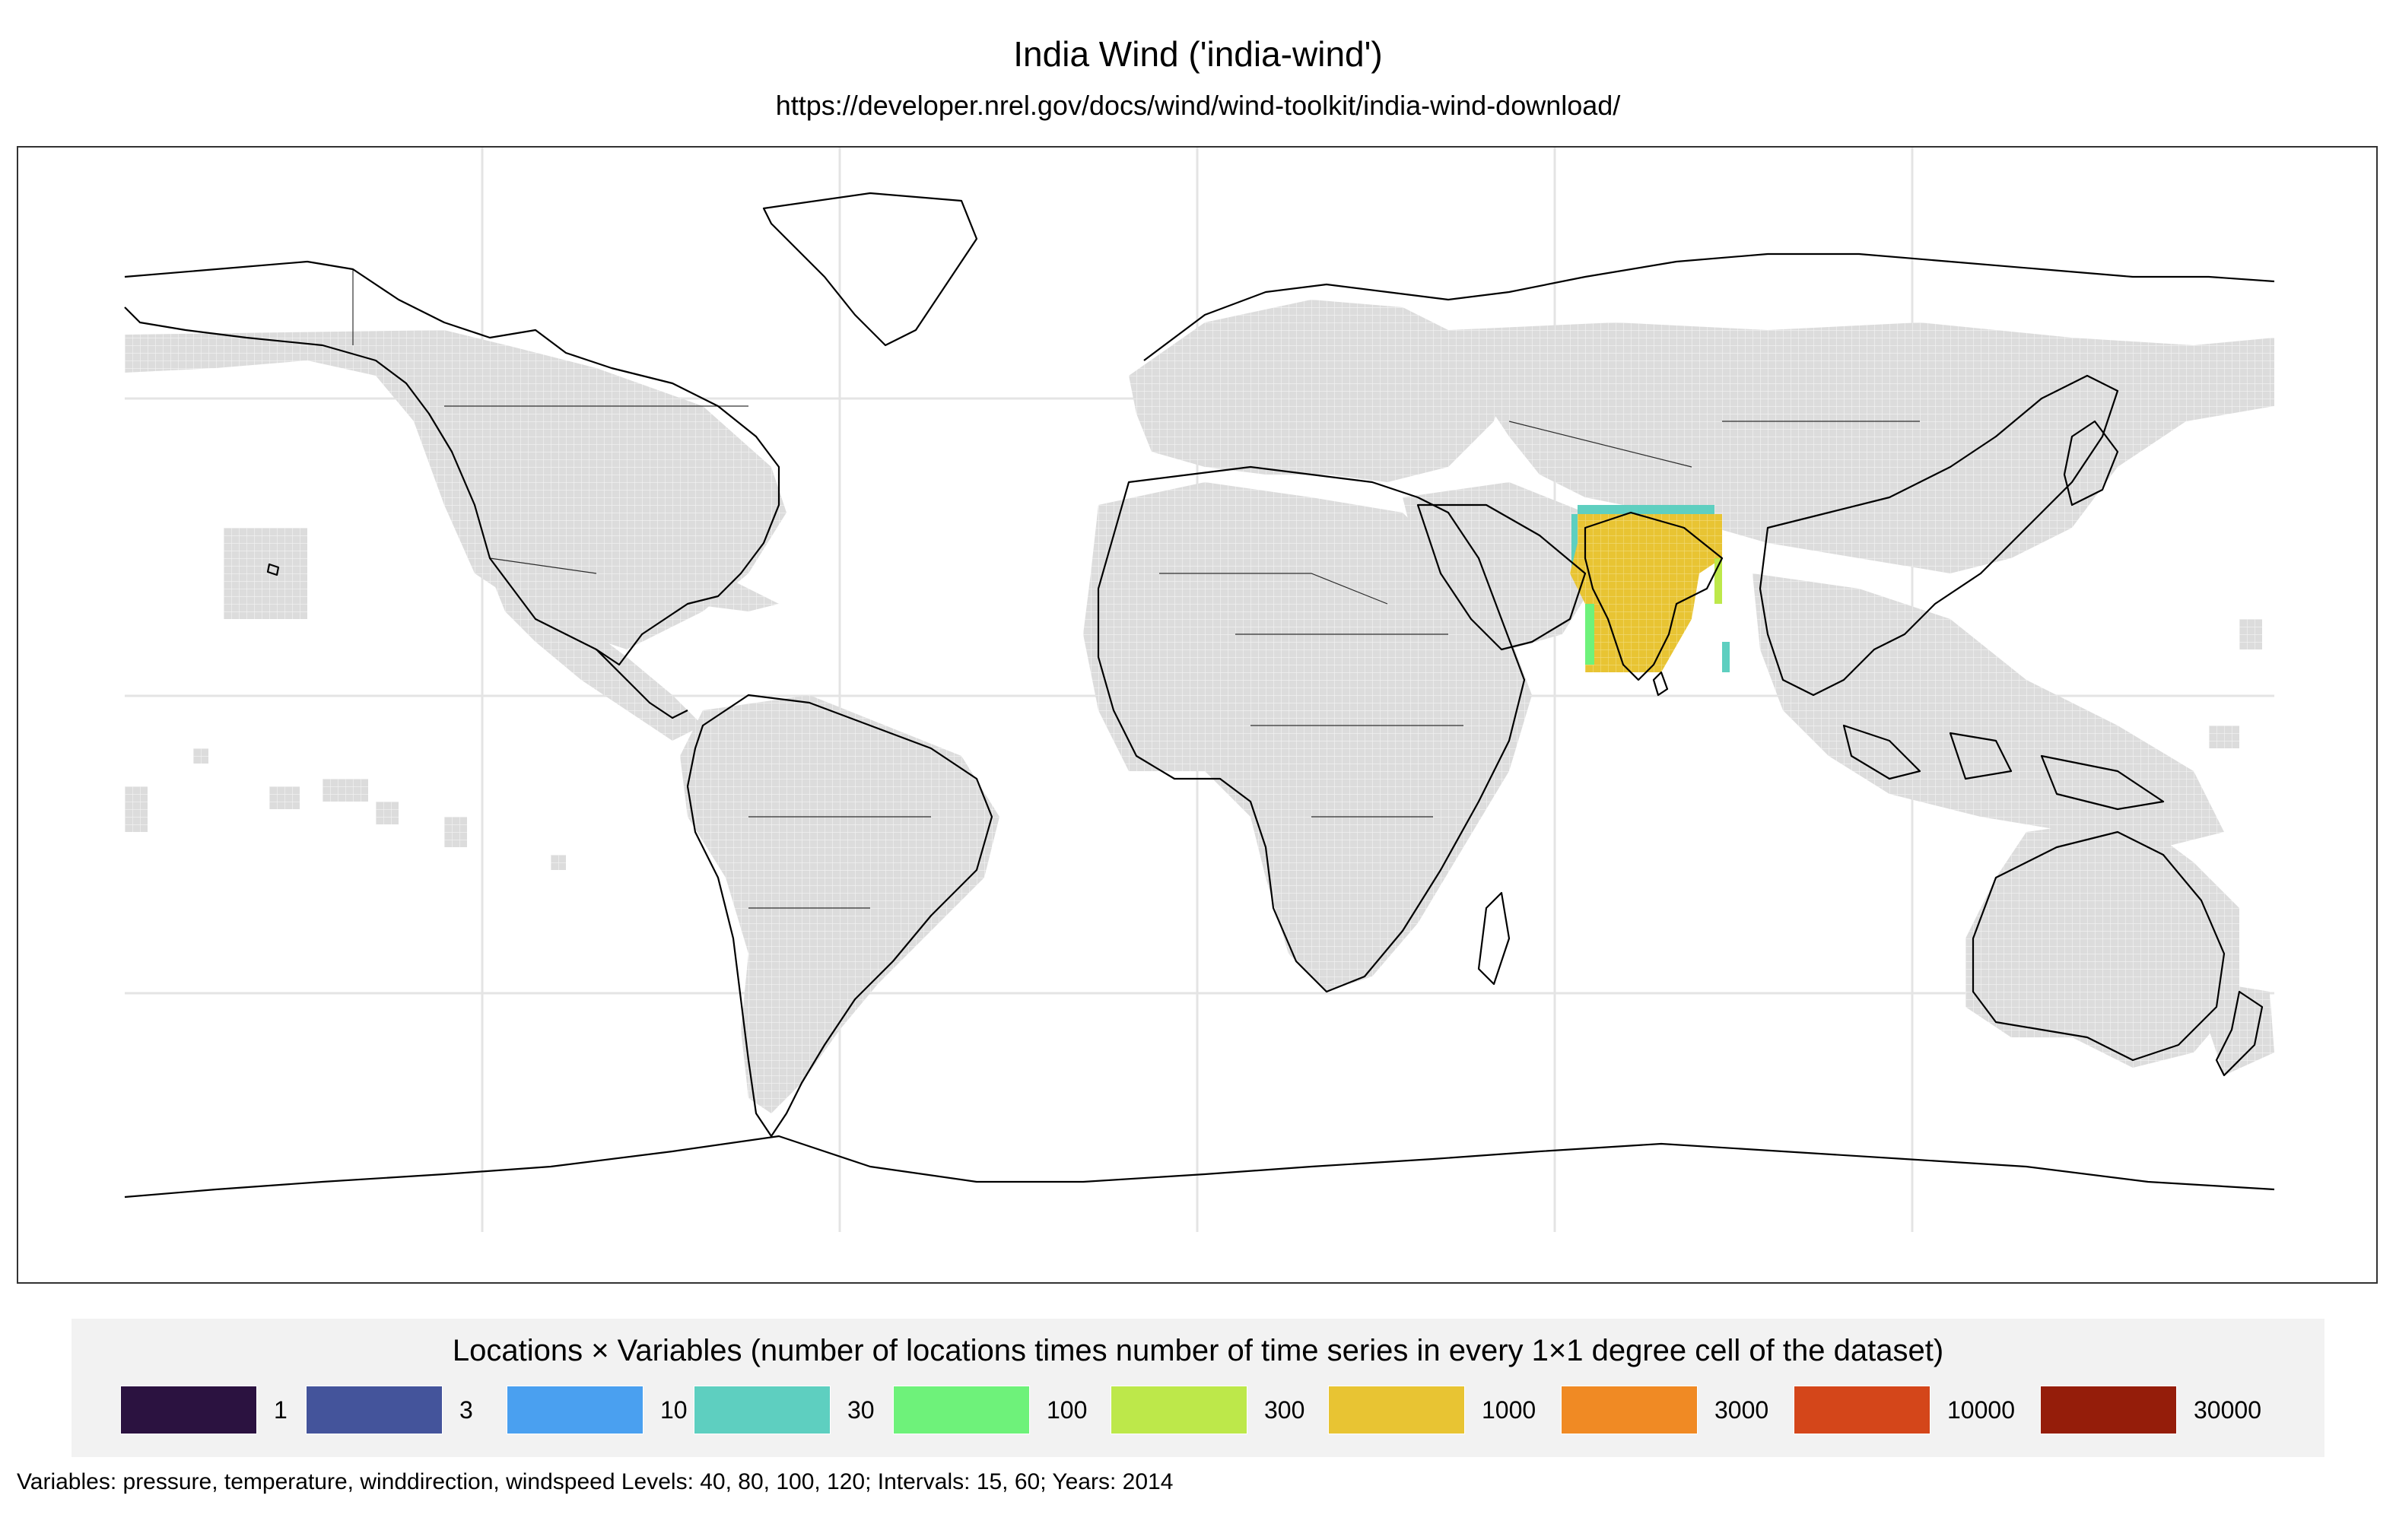 This screenshot has width=2396, height=1540. Describe the element at coordinates (861, 1410) in the screenshot. I see `legend-label: 30` at that location.